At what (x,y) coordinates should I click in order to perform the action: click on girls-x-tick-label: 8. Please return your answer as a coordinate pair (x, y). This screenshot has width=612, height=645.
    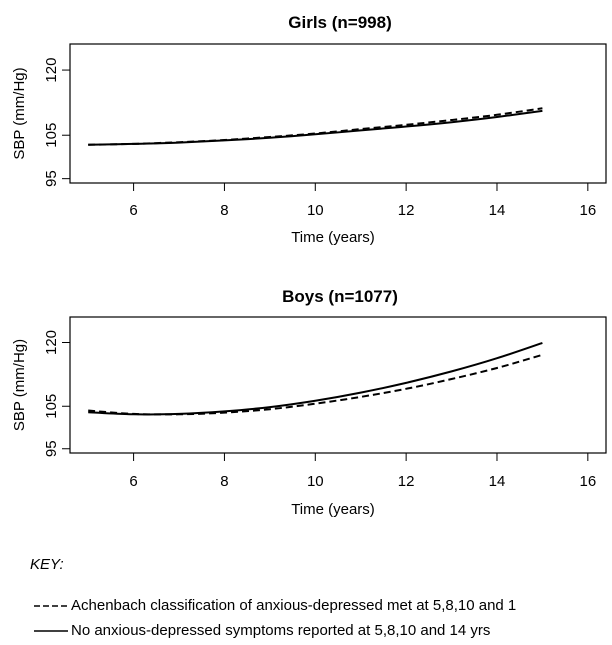
    Looking at the image, I should click on (224, 210).